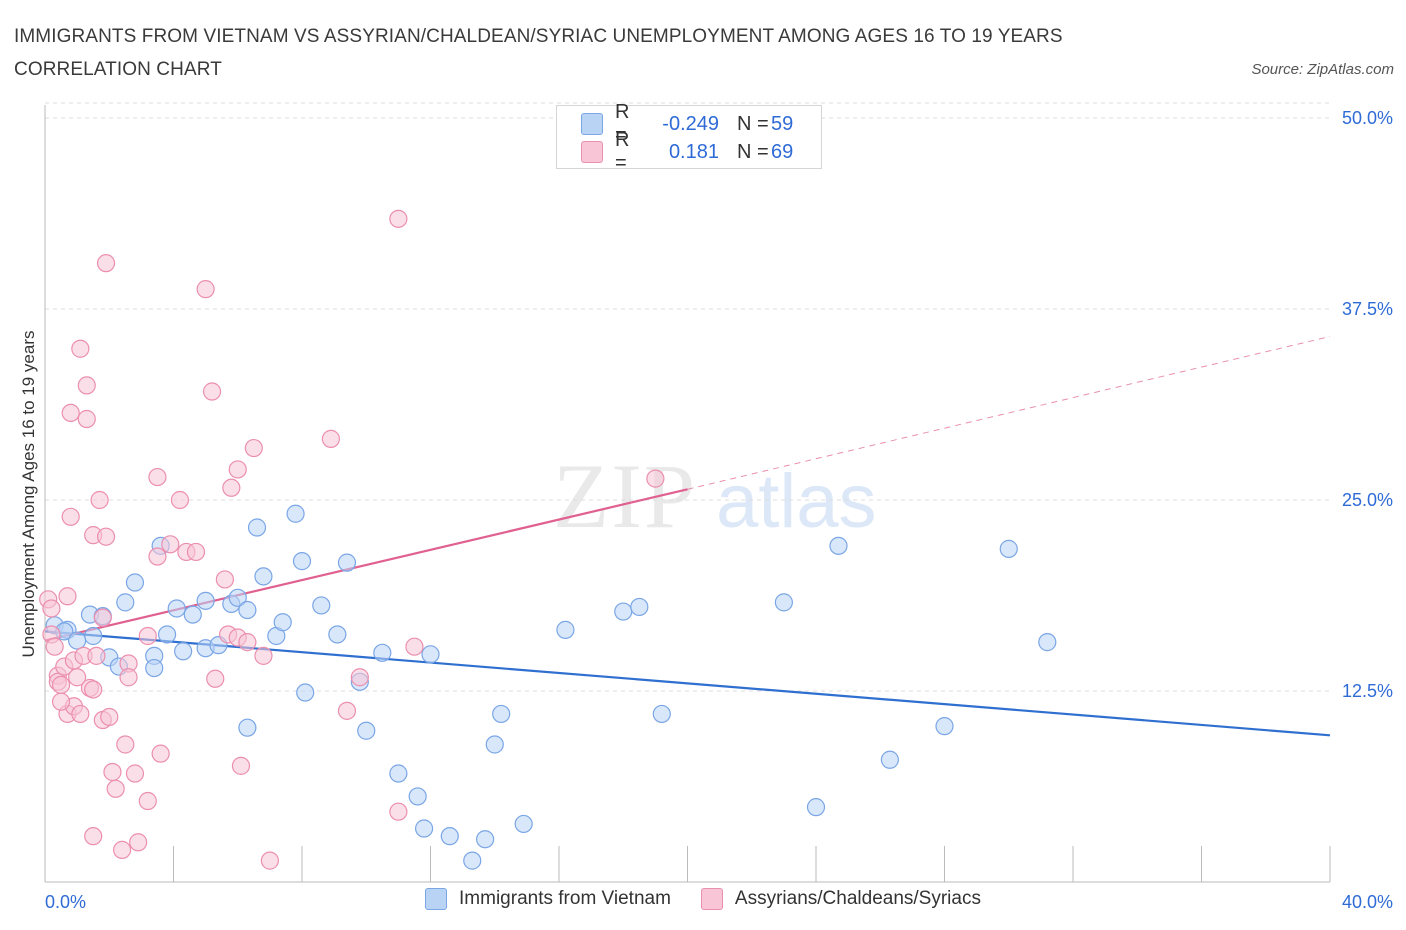  What do you see at coordinates (857, 898) in the screenshot?
I see `legend-label: Assyrians/Chaldeans/Syriacs` at bounding box center [857, 898].